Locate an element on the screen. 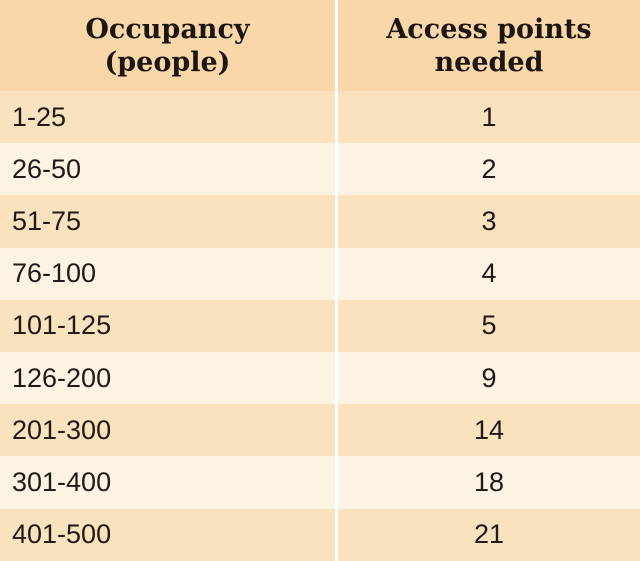 This screenshot has height=561, width=640. occupancy-cell: 126-200 is located at coordinates (169, 378).